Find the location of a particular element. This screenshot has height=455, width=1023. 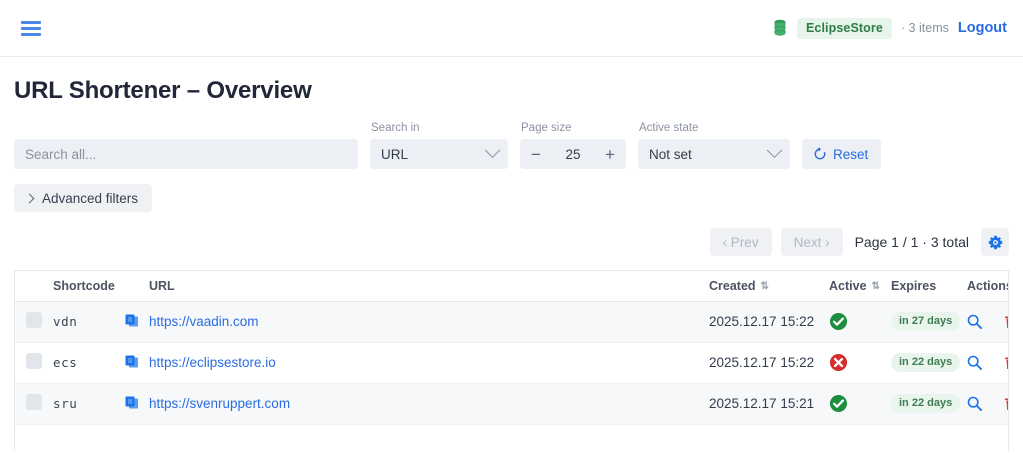

reset-button: Reset is located at coordinates (842, 154).